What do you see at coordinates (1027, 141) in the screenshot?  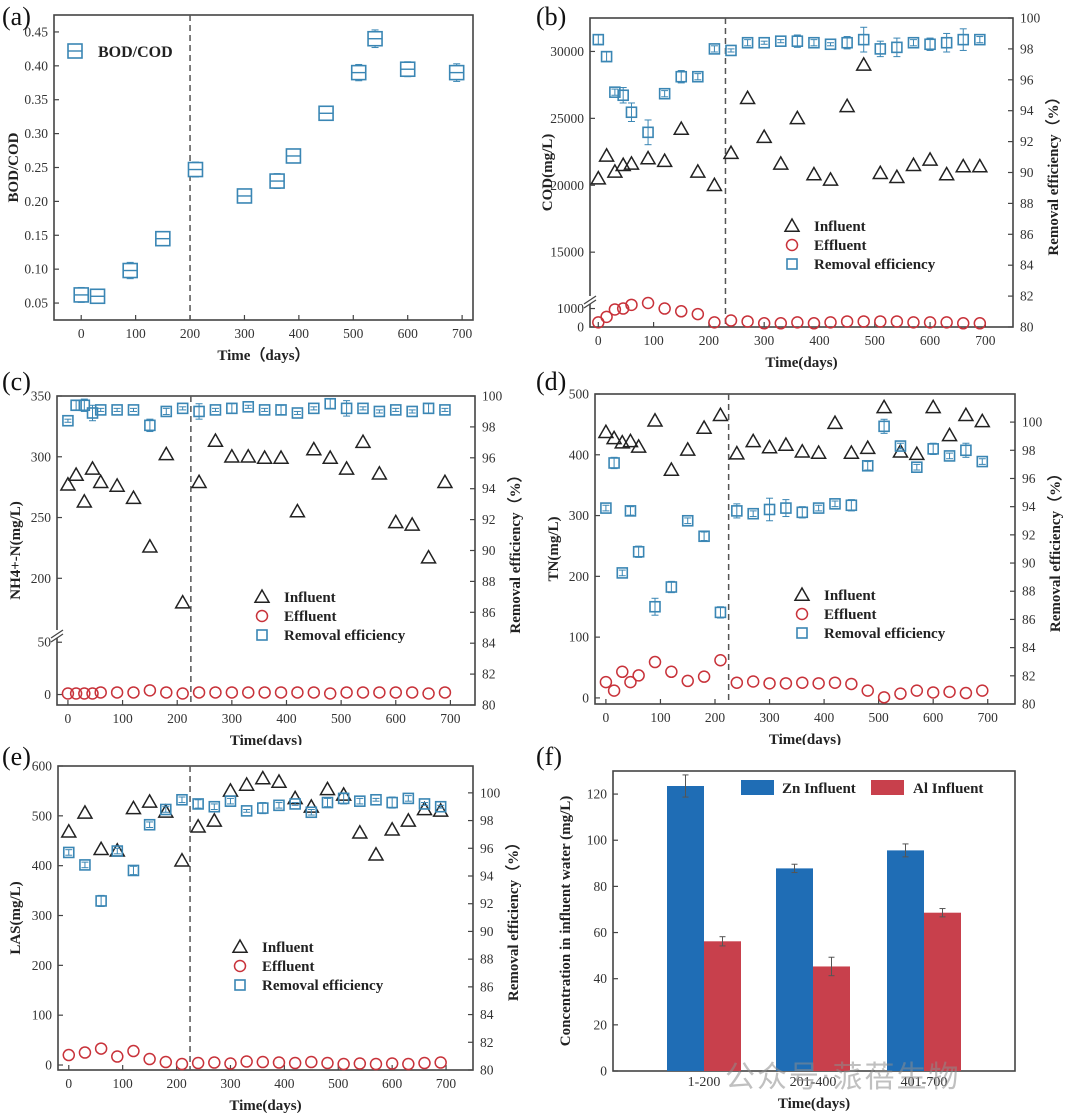 I see `y2-tick-label: 92` at bounding box center [1027, 141].